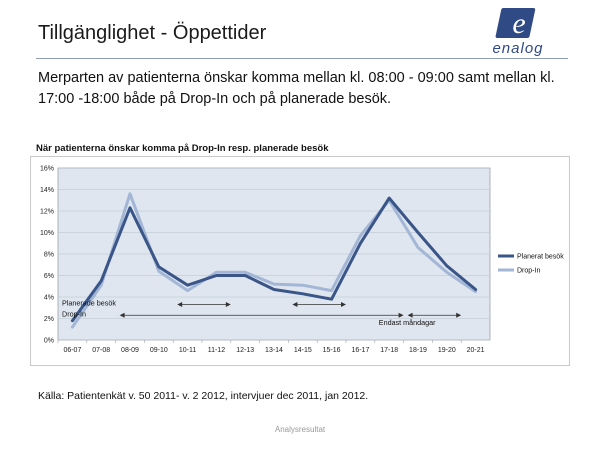 The image size is (600, 450). What do you see at coordinates (303, 350) in the screenshot?
I see `x-tick-label: 14-15` at bounding box center [303, 350].